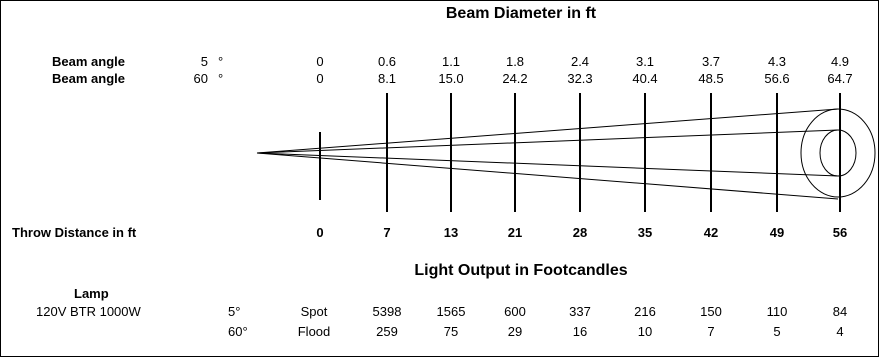 Image resolution: width=879 pixels, height=357 pixels. What do you see at coordinates (451, 311) in the screenshot?
I see `footcandles-spot-2: 1565` at bounding box center [451, 311].